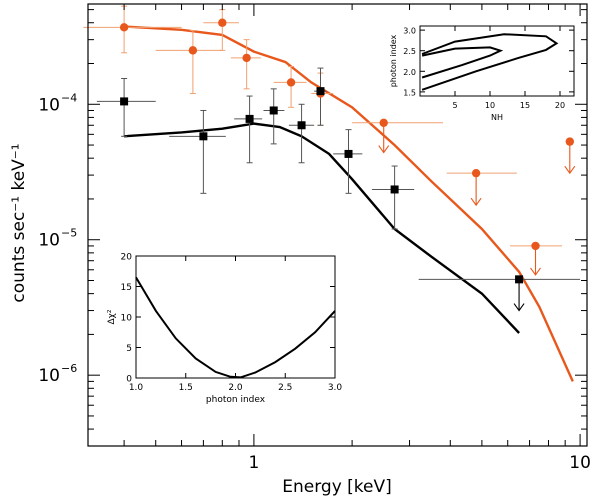 This screenshot has height=502, width=600. Describe the element at coordinates (462, 62) in the screenshot. I see `contour-inner` at that location.